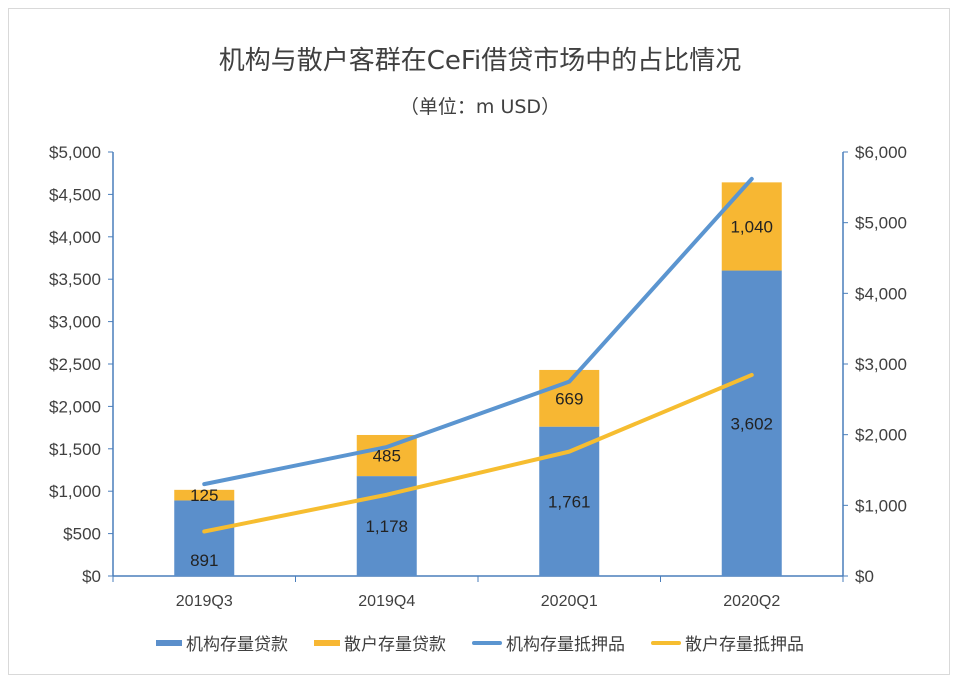 The width and height of the screenshot is (960, 685). Describe the element at coordinates (744, 645) in the screenshot. I see `legend-label: 散户存量抵押品` at that location.